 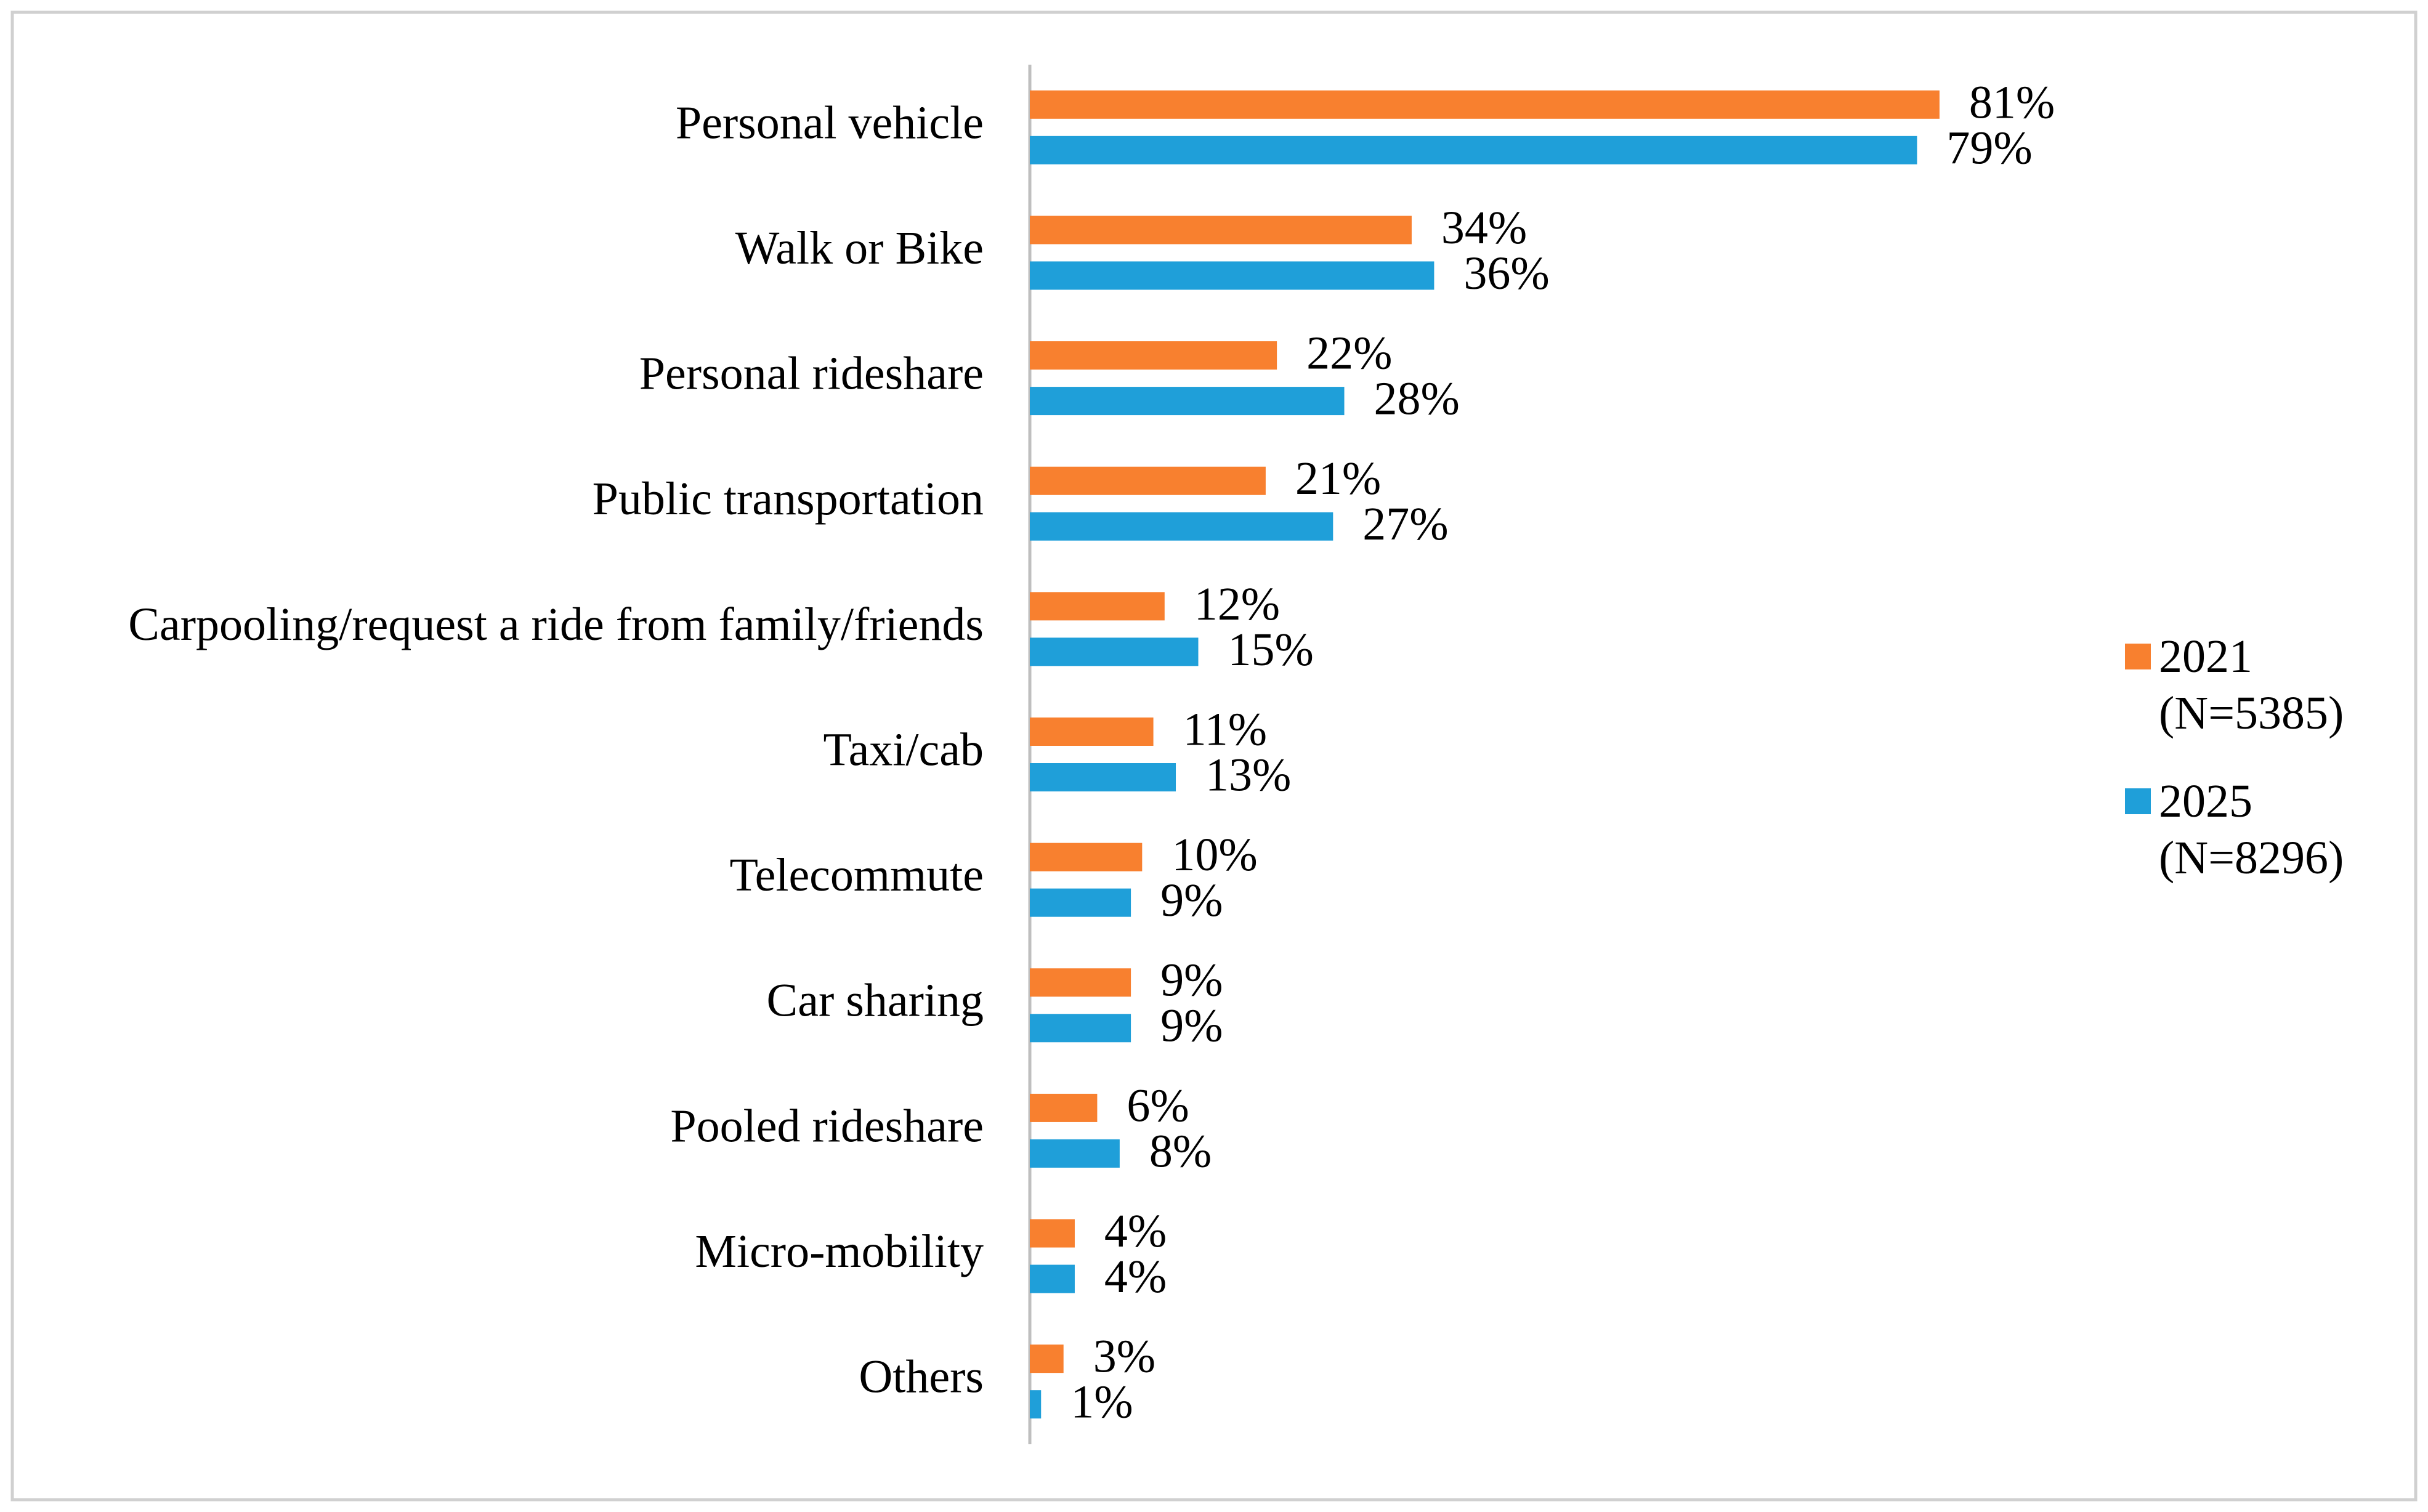 I want to click on category-label: Taxi/cab, so click(x=904, y=749).